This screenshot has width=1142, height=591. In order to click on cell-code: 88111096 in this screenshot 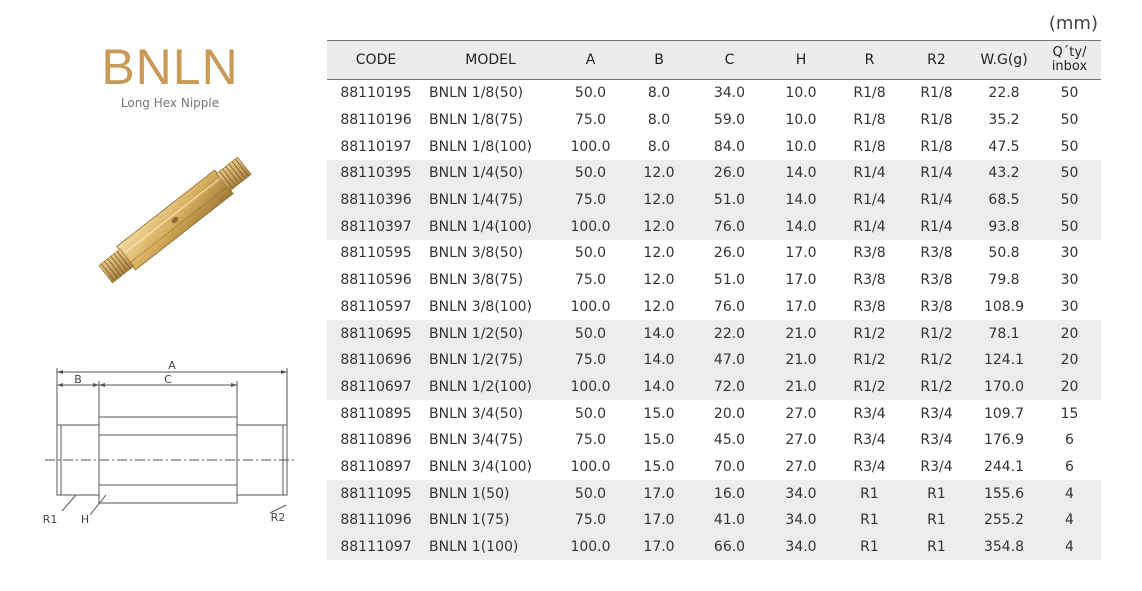, I will do `click(376, 520)`.